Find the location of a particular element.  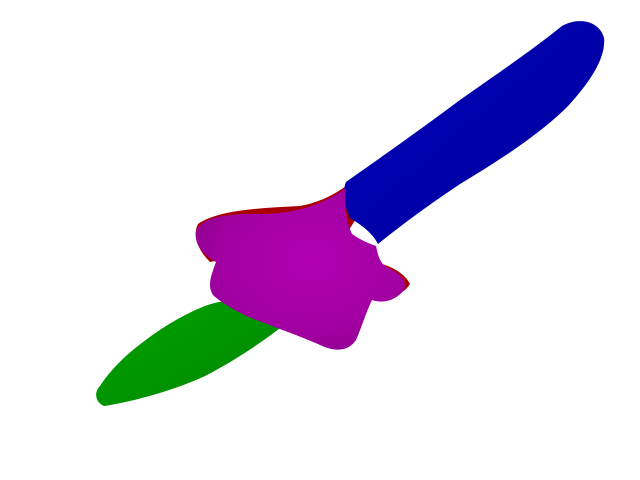

handle-shading is located at coordinates (188, 352).